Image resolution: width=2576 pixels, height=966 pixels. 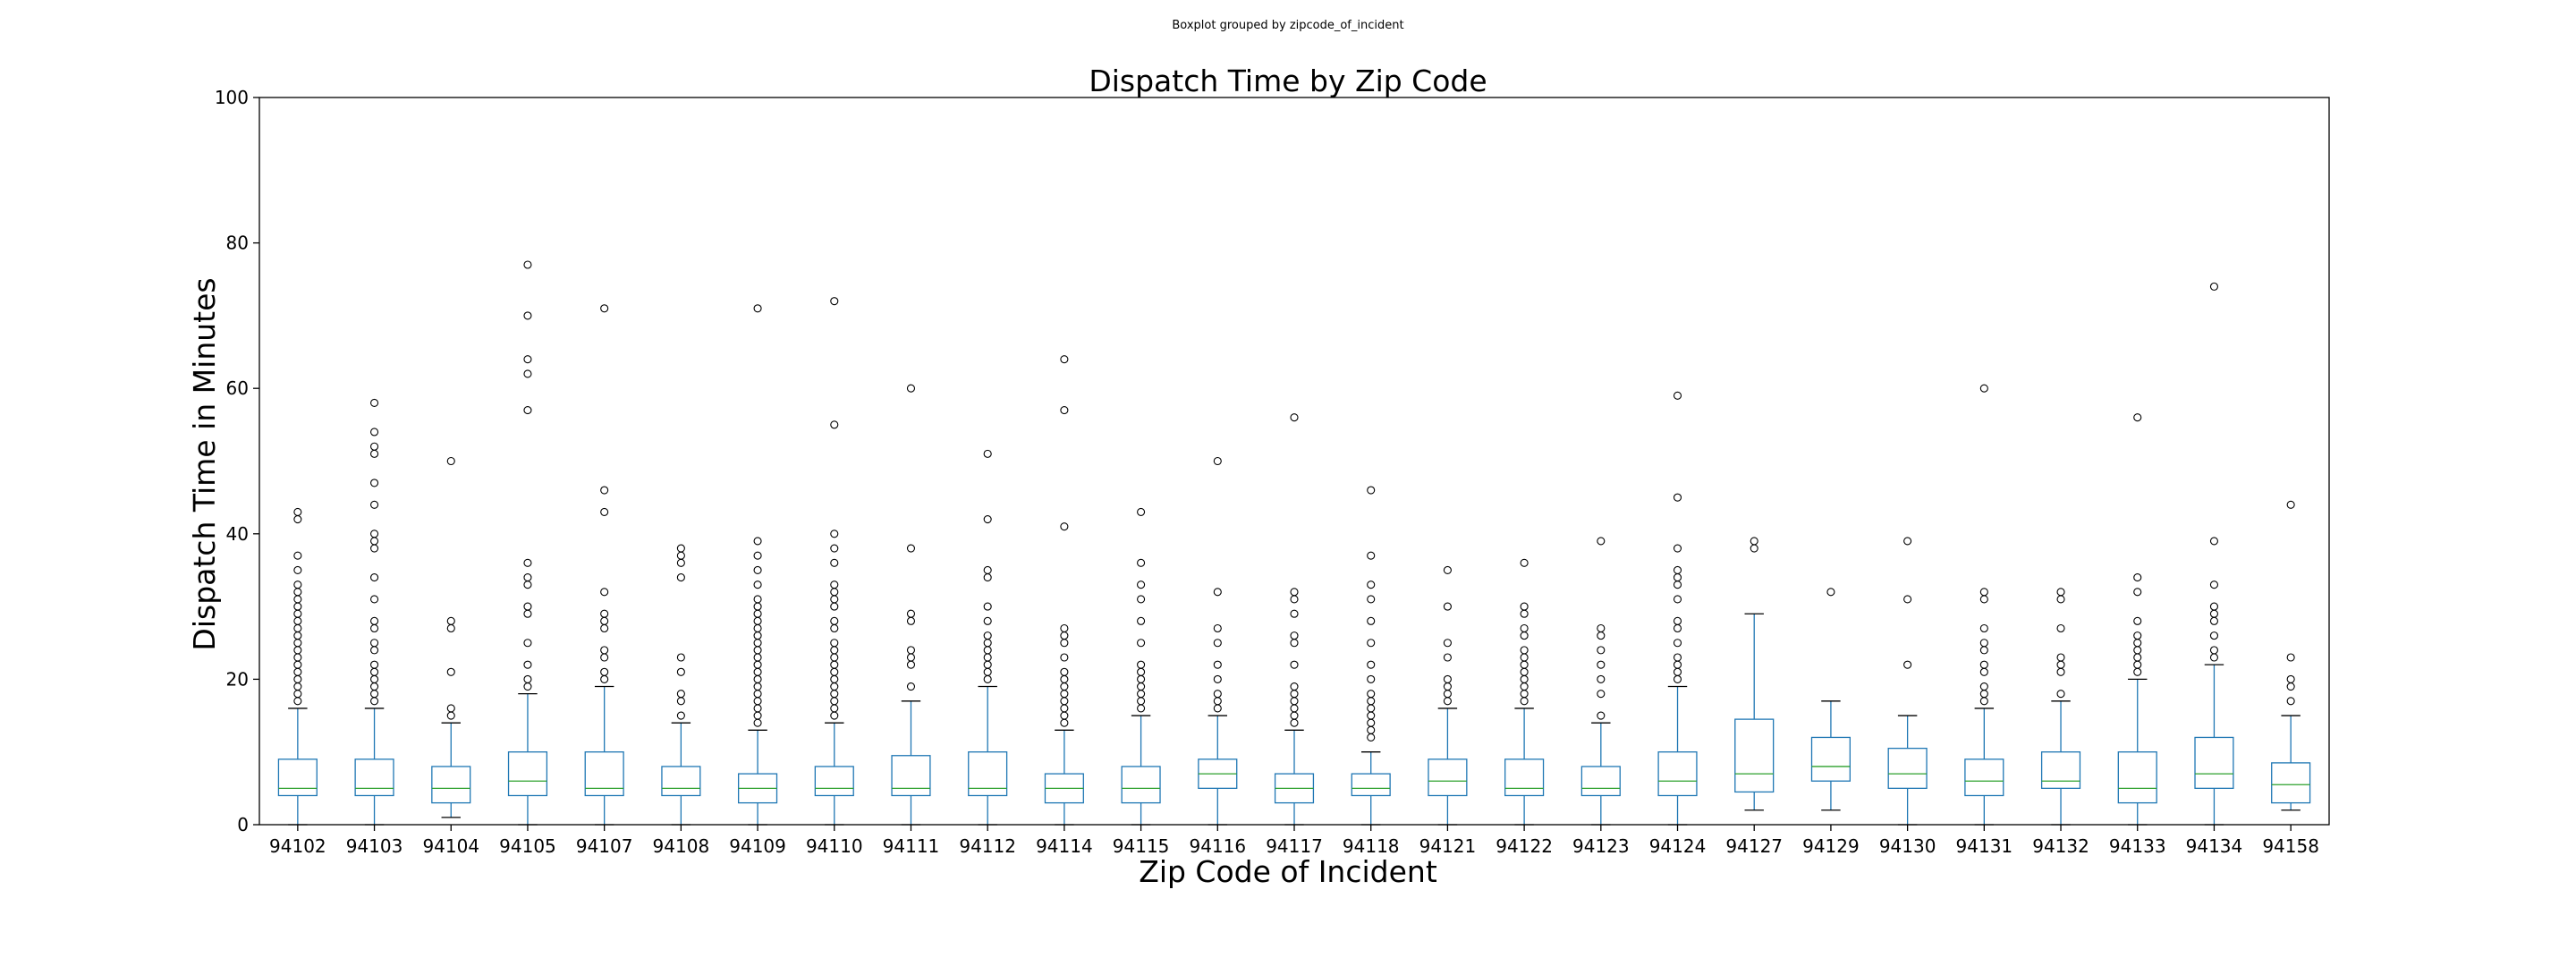 What do you see at coordinates (1141, 846) in the screenshot?
I see `x-tick-label: 94115` at bounding box center [1141, 846].